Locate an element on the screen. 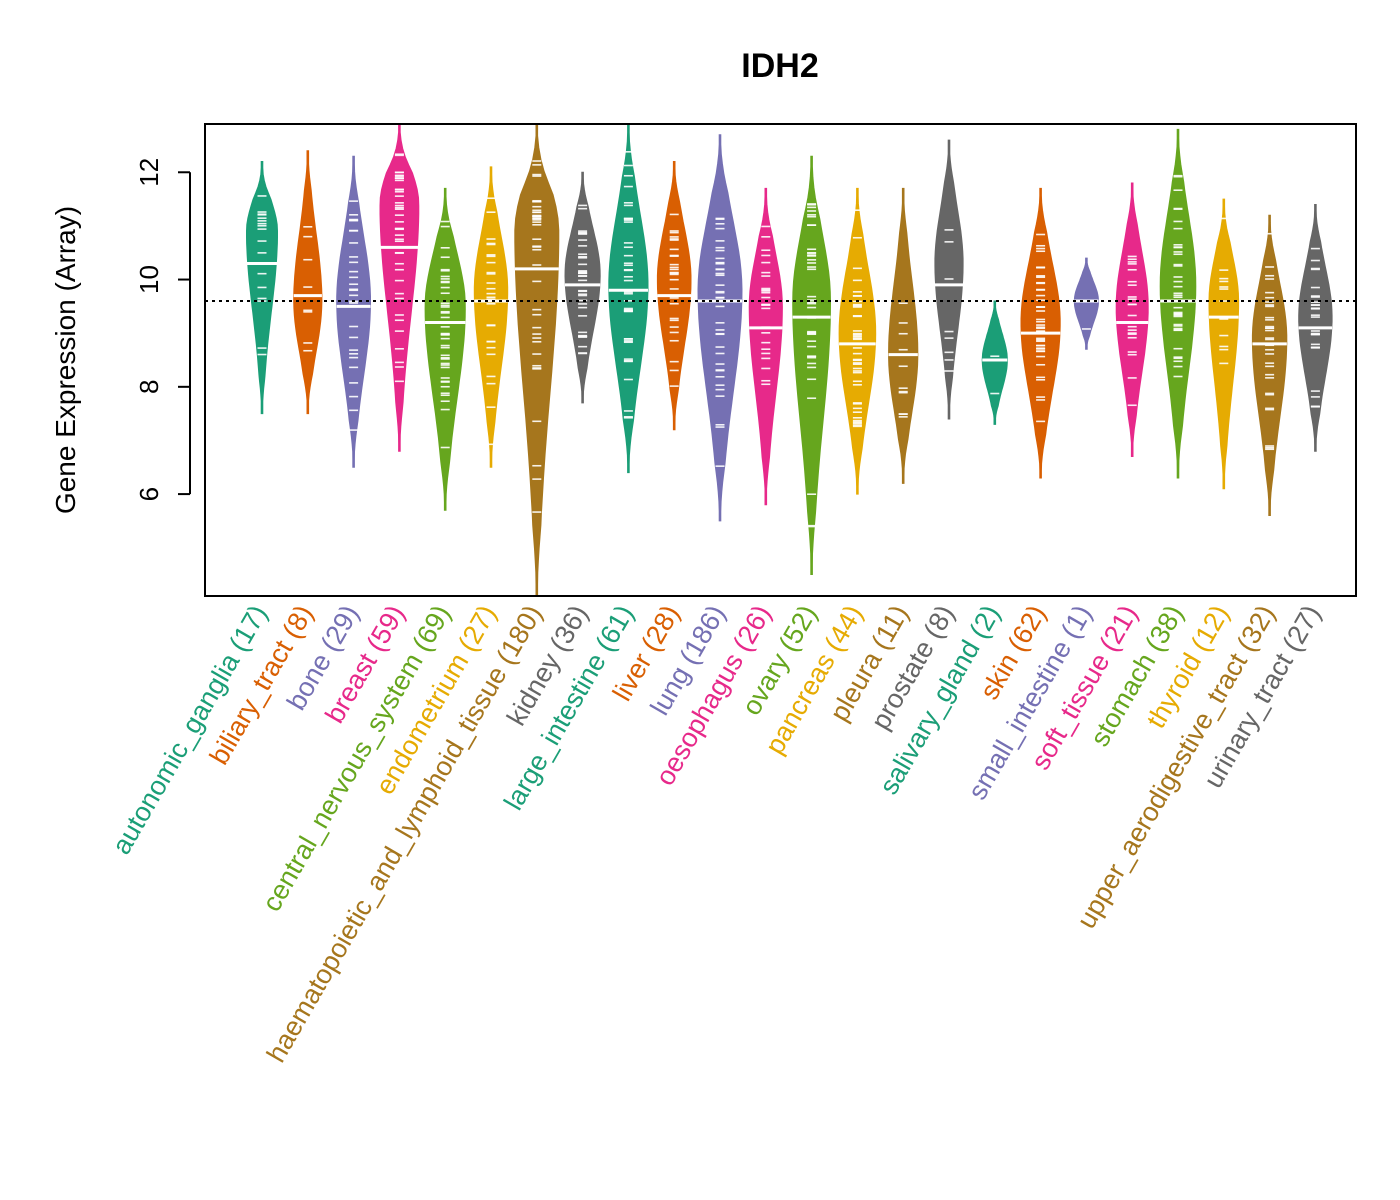 The height and width of the screenshot is (1200, 1400). bean-soft_tissue is located at coordinates (1132, 319).